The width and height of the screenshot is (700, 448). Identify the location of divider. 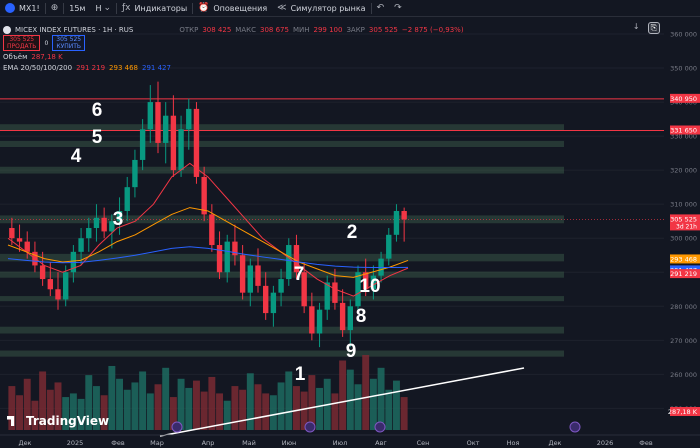
(64, 8).